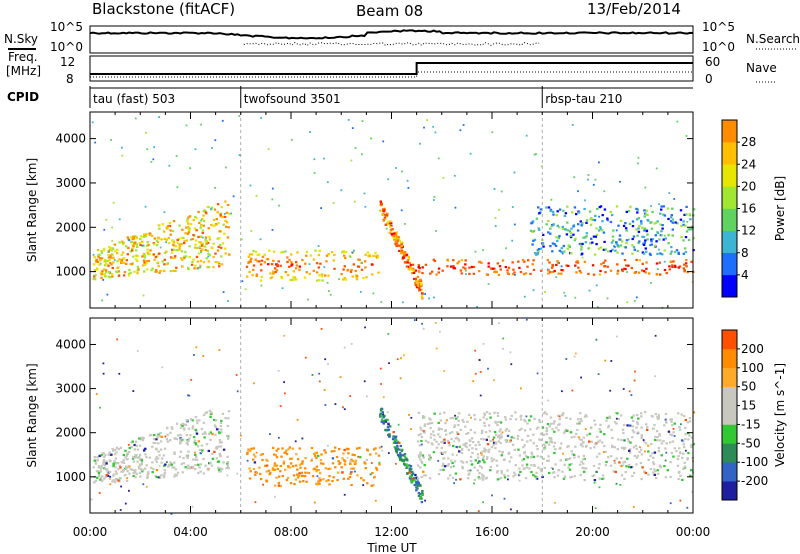  Describe the element at coordinates (729, 264) in the screenshot. I see `power-colorbar-swatch` at that location.